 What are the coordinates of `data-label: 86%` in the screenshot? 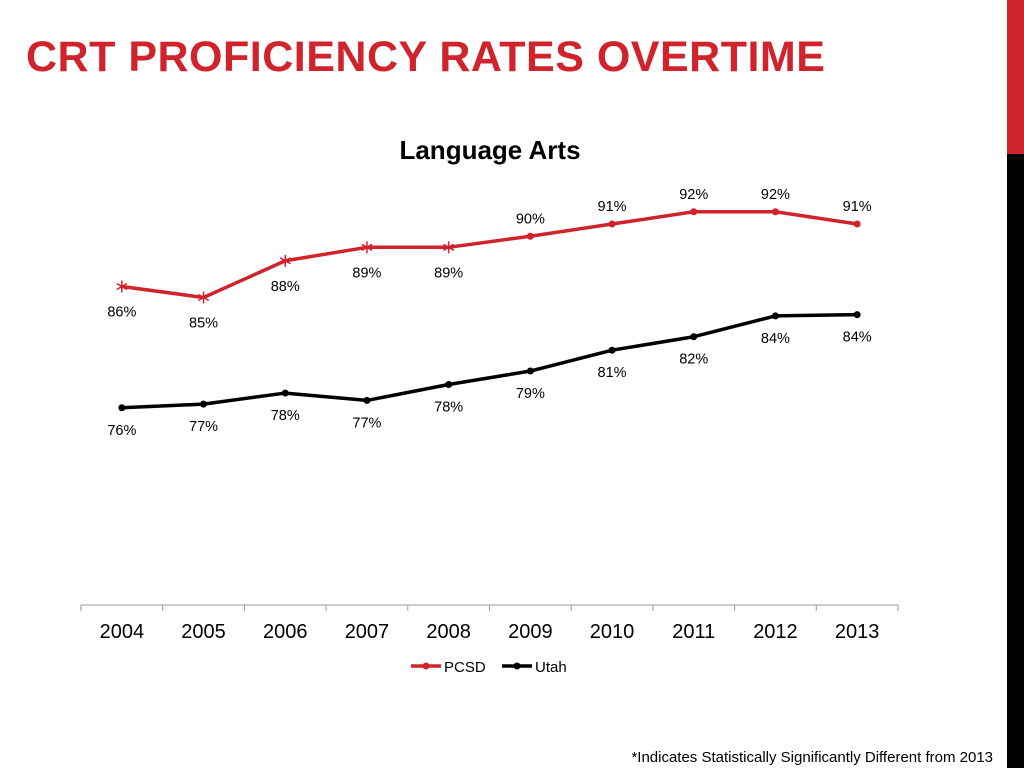 It's located at (121, 313).